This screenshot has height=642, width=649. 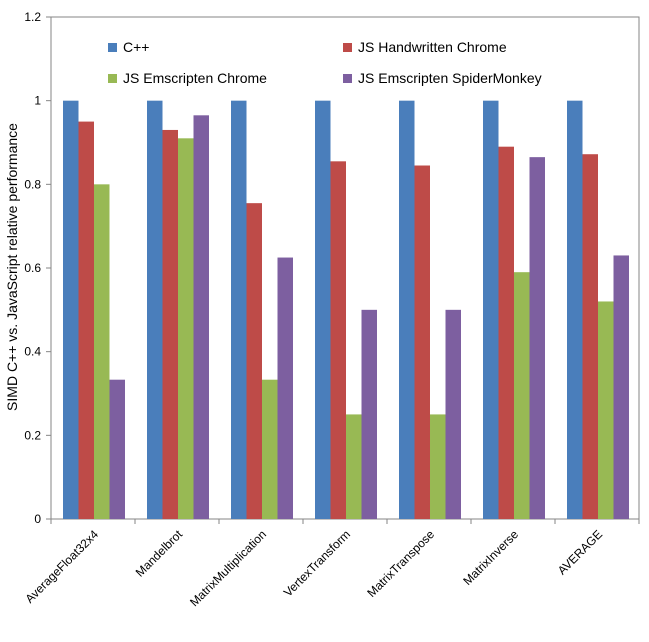 I want to click on legend-label: C++, so click(x=136, y=47).